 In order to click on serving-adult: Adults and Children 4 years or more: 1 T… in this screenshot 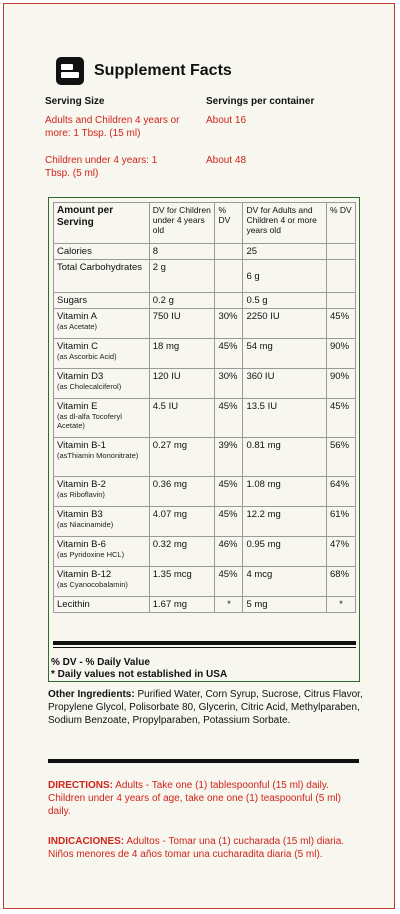, I will do `click(112, 127)`.